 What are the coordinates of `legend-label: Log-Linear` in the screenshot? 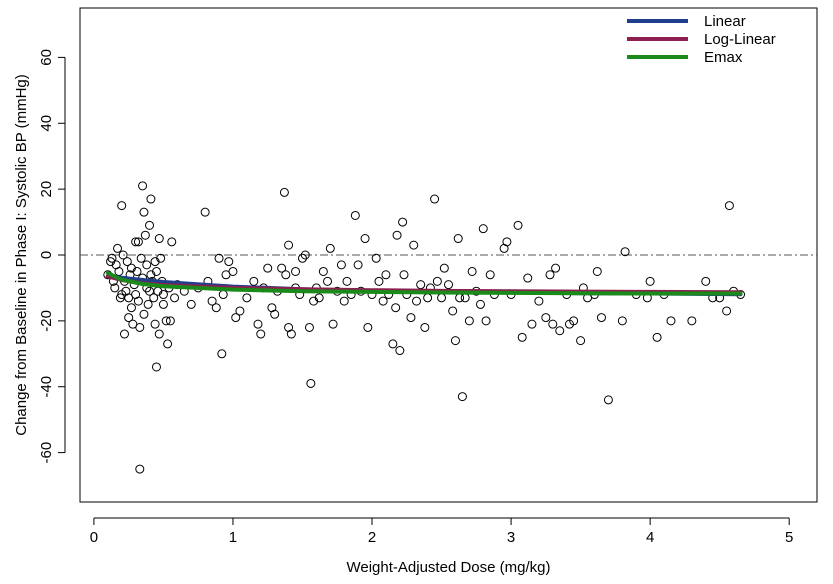 It's located at (740, 39).